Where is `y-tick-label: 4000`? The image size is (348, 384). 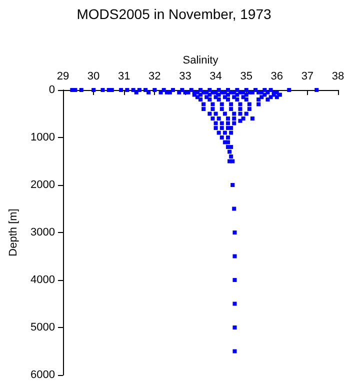
y-tick-label: 4000 is located at coordinates (42, 280).